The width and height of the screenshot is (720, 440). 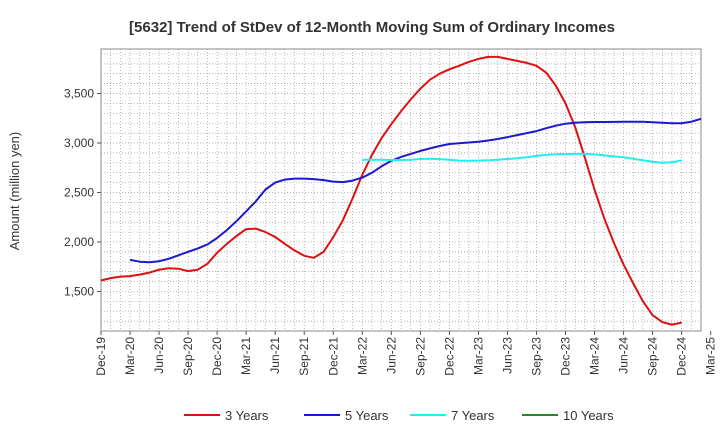 What do you see at coordinates (367, 415) in the screenshot?
I see `legend-label: 5 Years` at bounding box center [367, 415].